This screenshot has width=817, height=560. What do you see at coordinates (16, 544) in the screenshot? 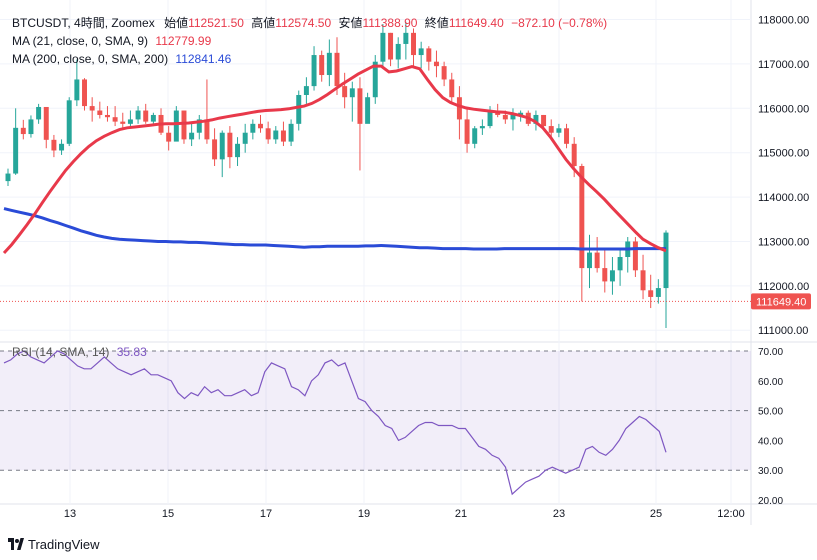
I see `tradingview-logo-icon` at bounding box center [16, 544].